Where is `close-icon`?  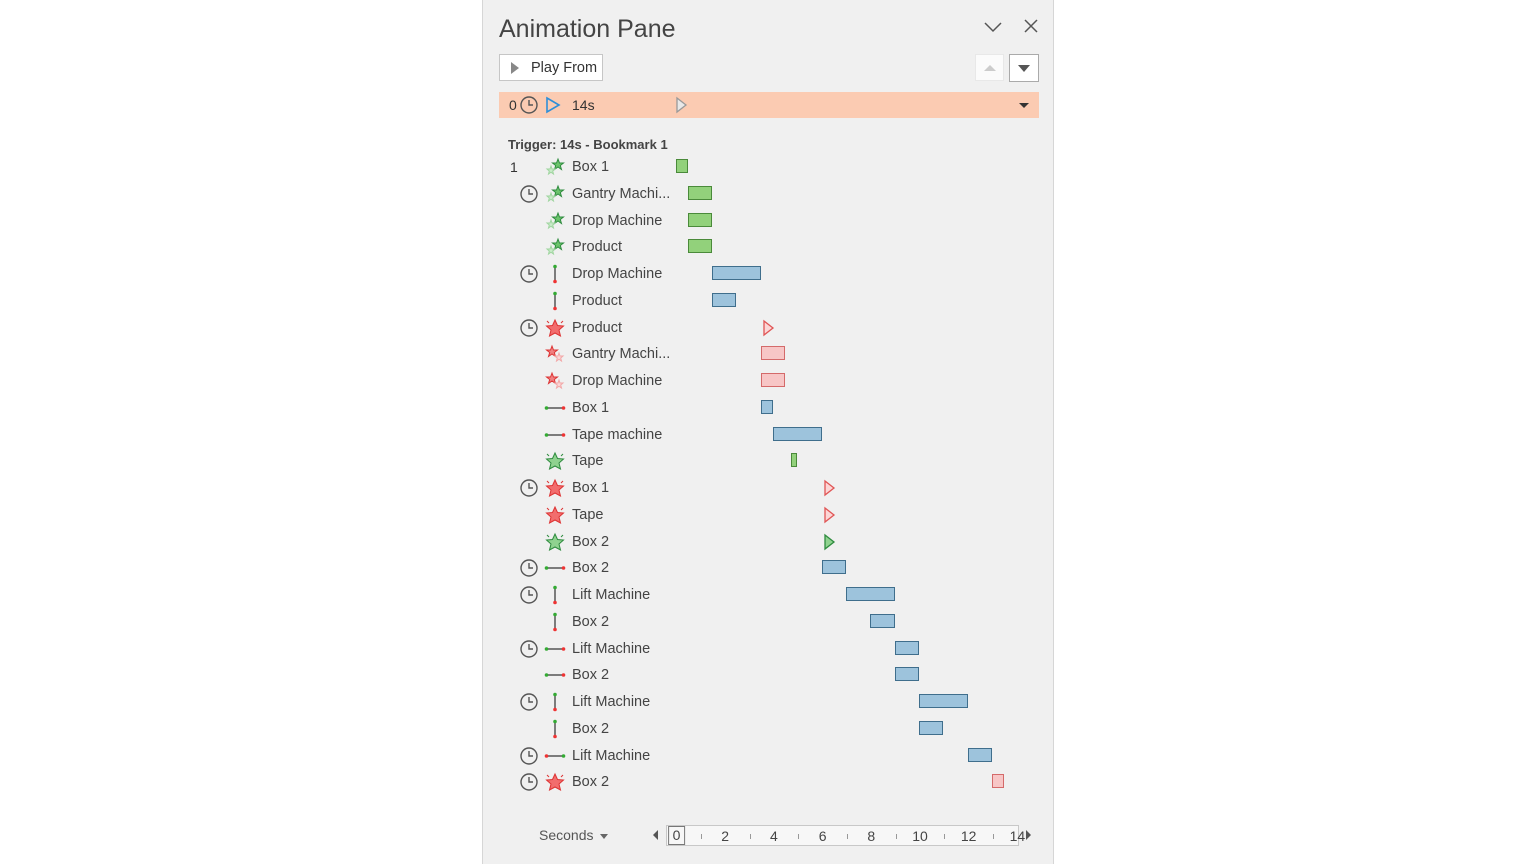
close-icon is located at coordinates (1031, 26).